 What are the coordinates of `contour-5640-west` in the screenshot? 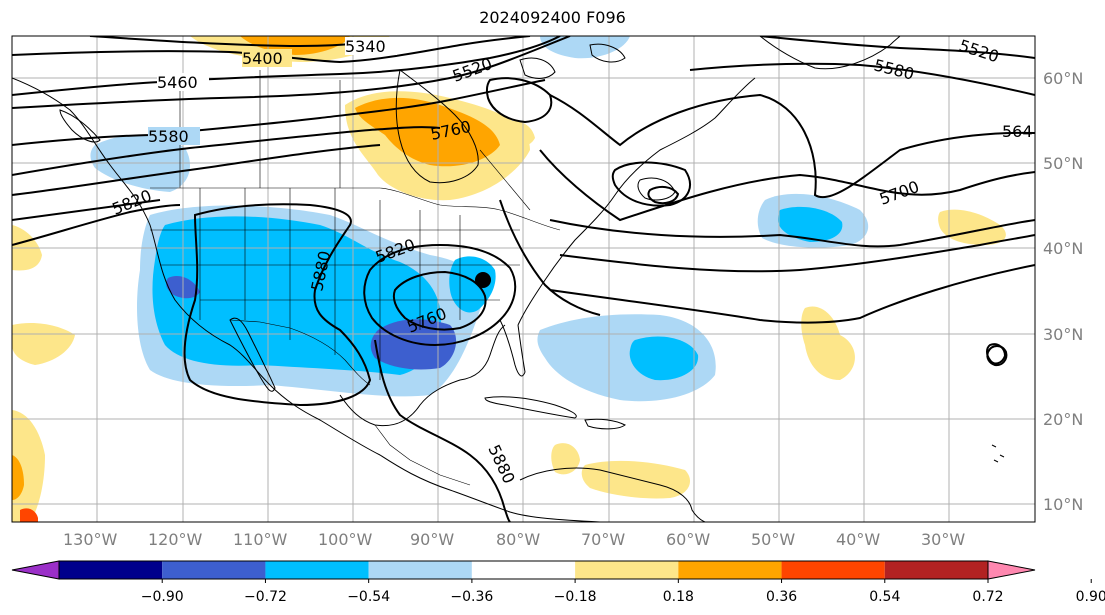 It's located at (226, 151).